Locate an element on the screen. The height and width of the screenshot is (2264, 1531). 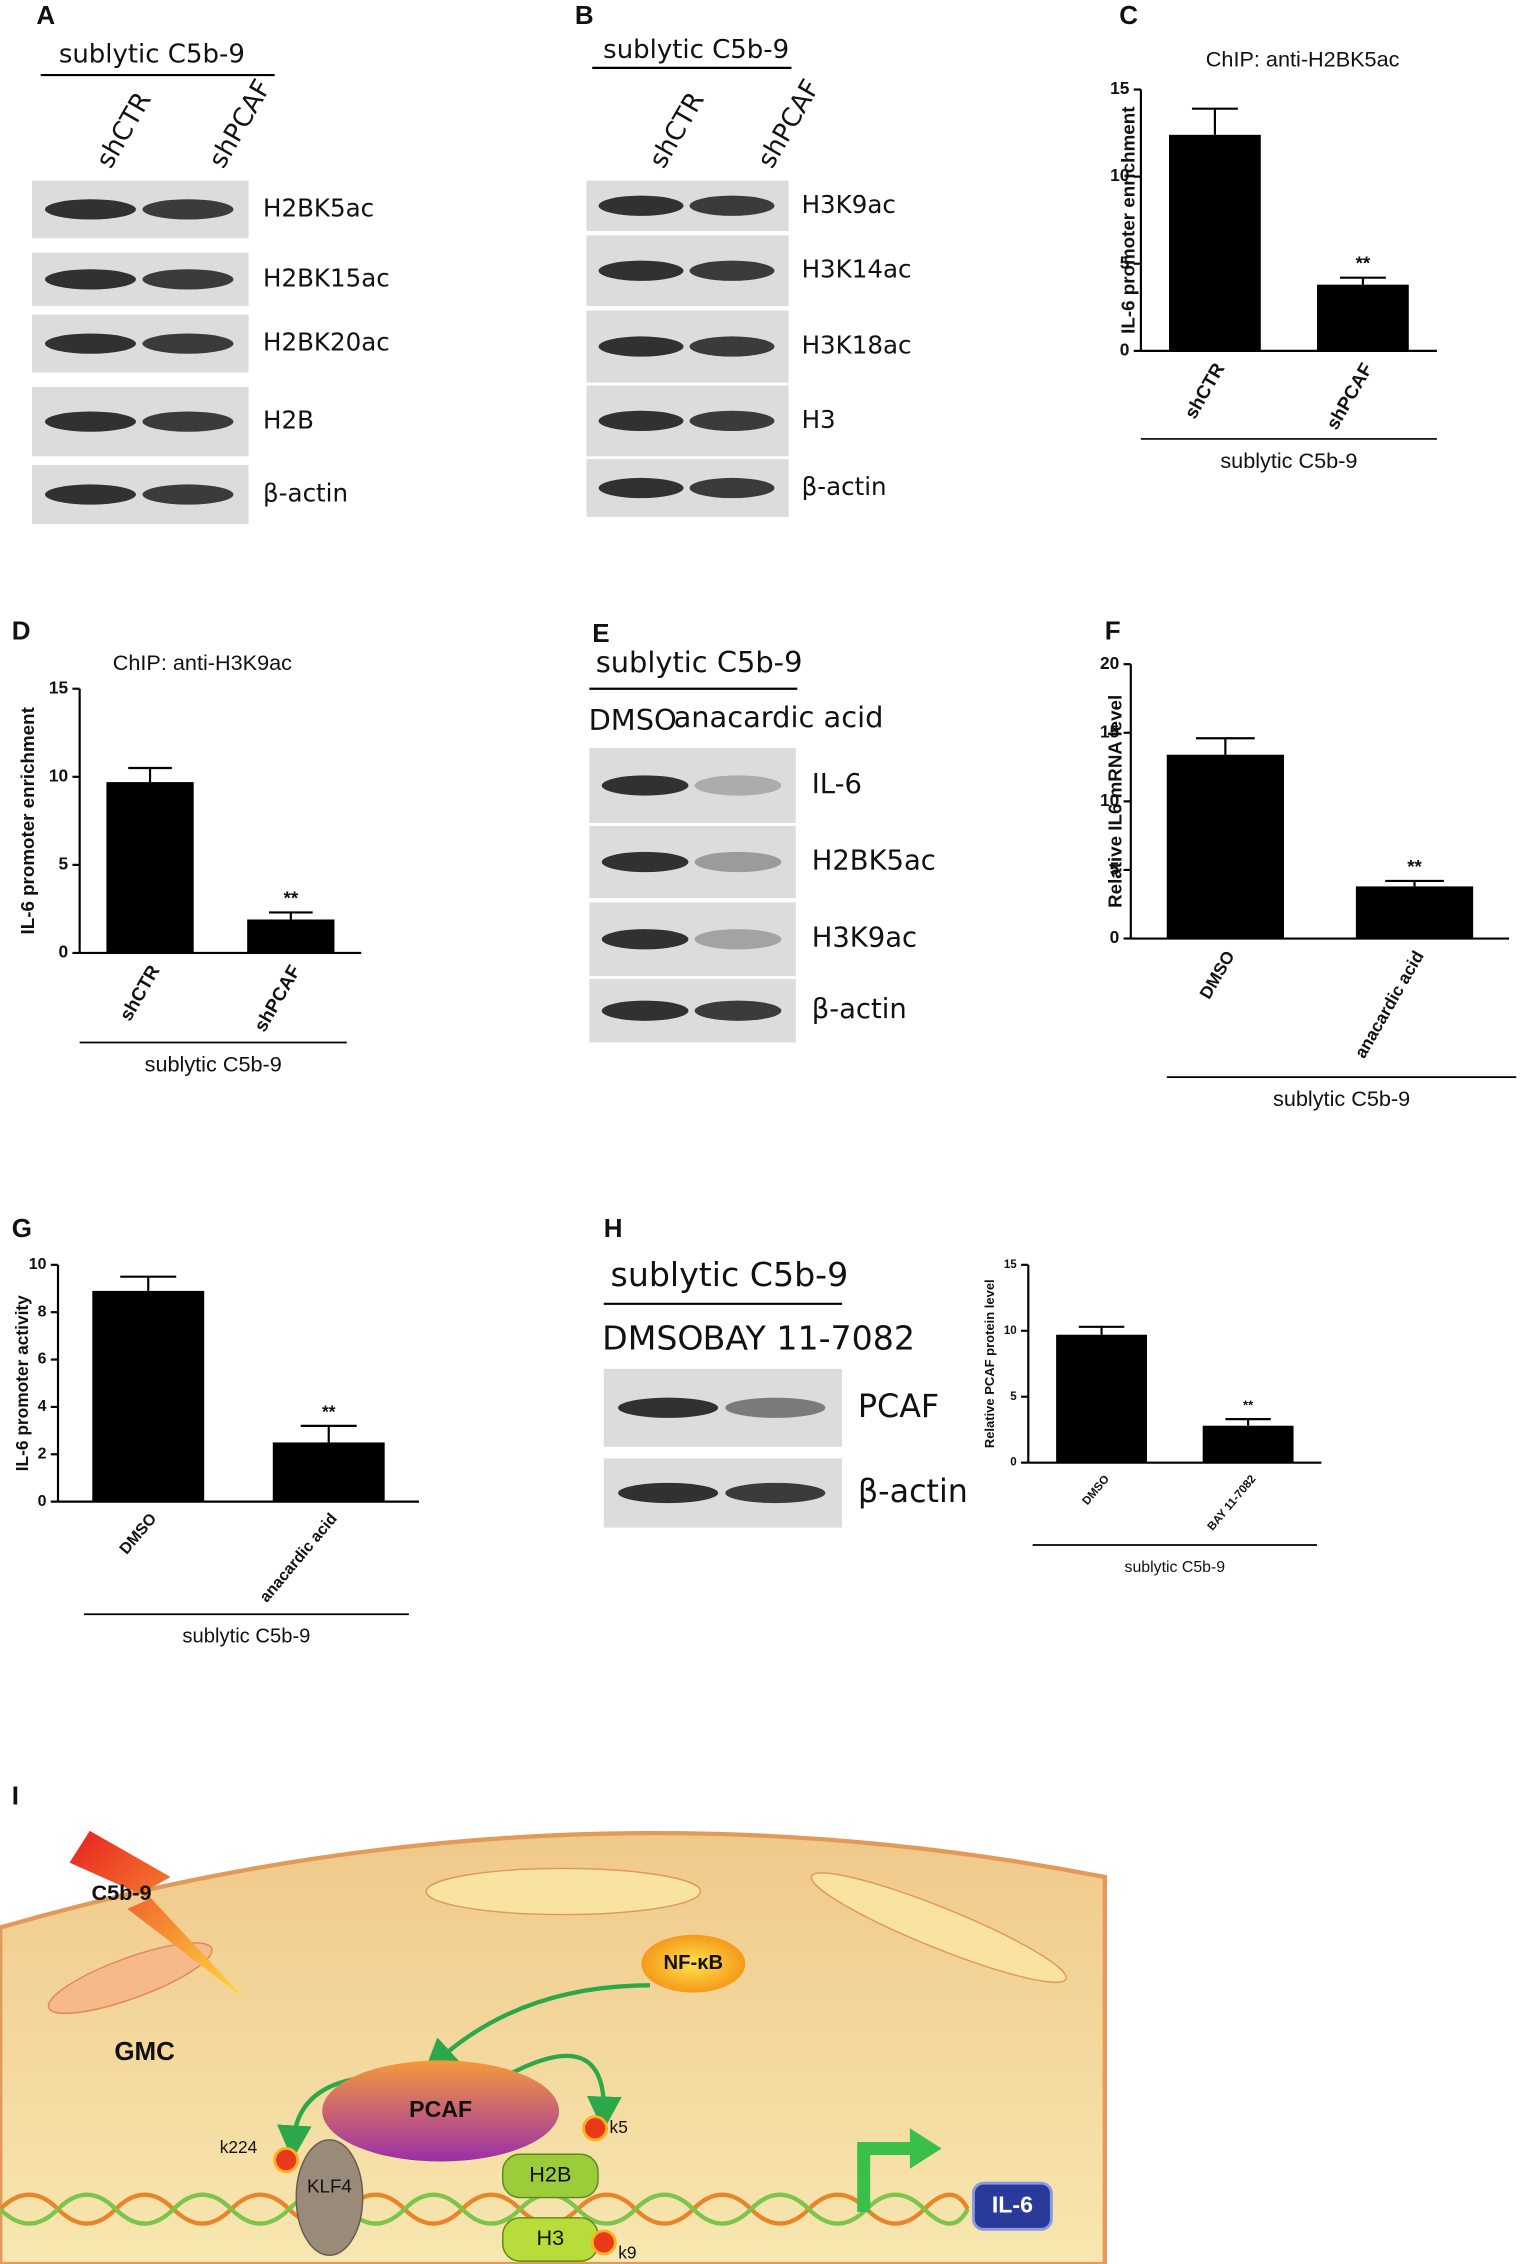
nfkb-label: NF-κB is located at coordinates (694, 1963).